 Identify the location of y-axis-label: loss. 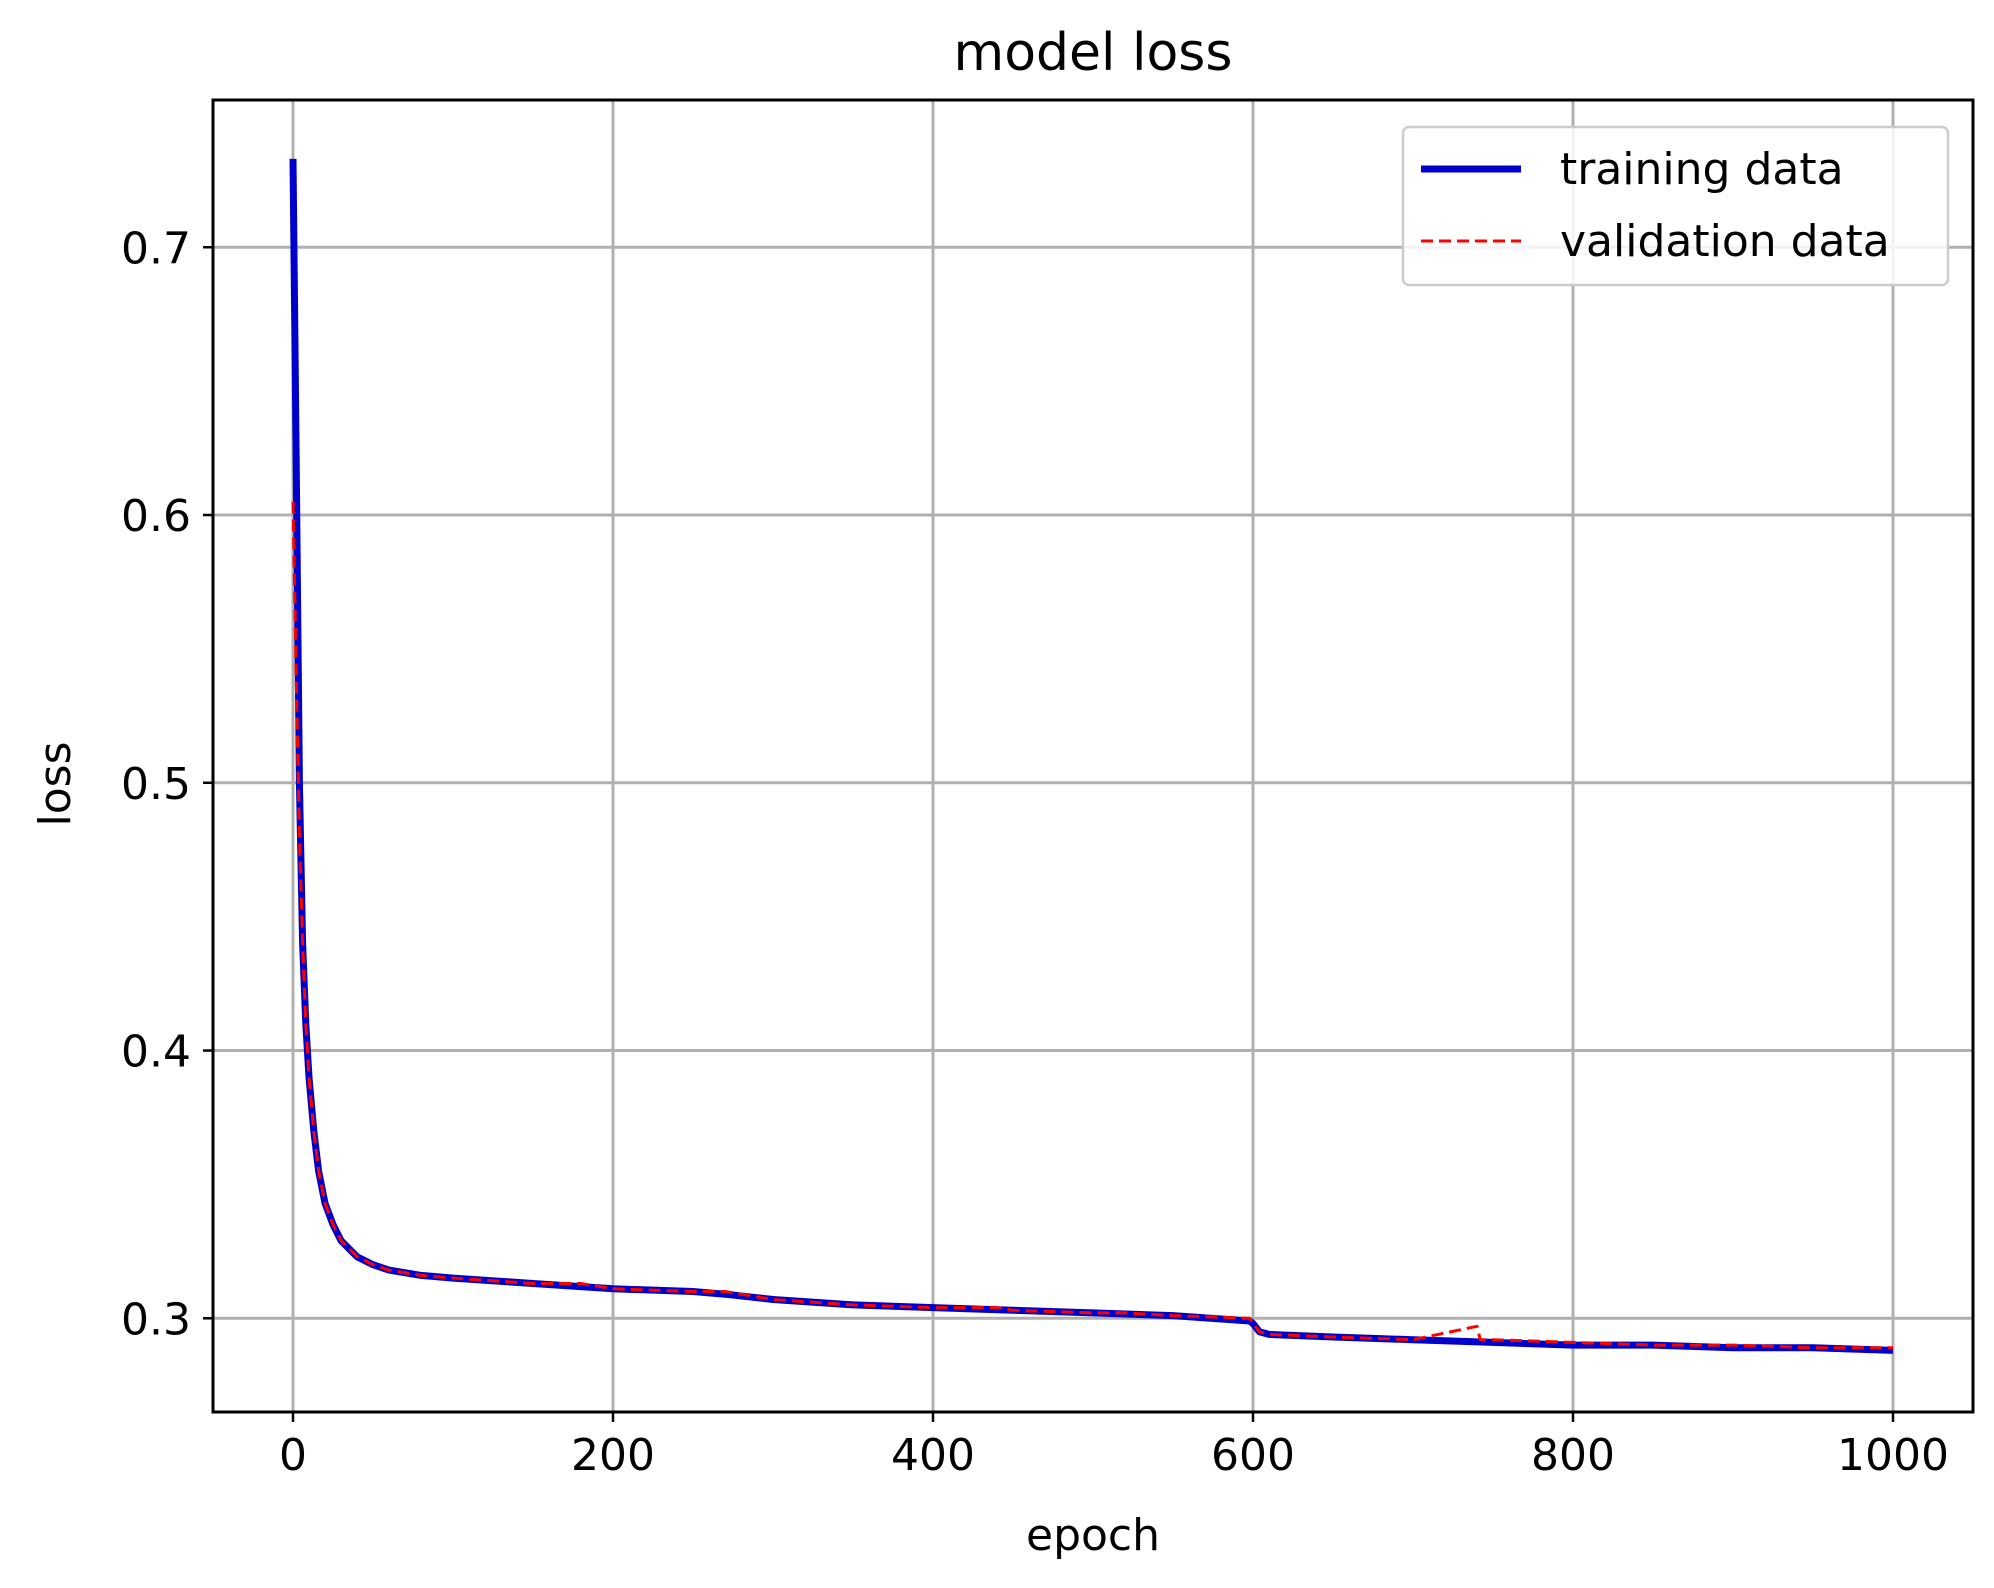
(55, 784).